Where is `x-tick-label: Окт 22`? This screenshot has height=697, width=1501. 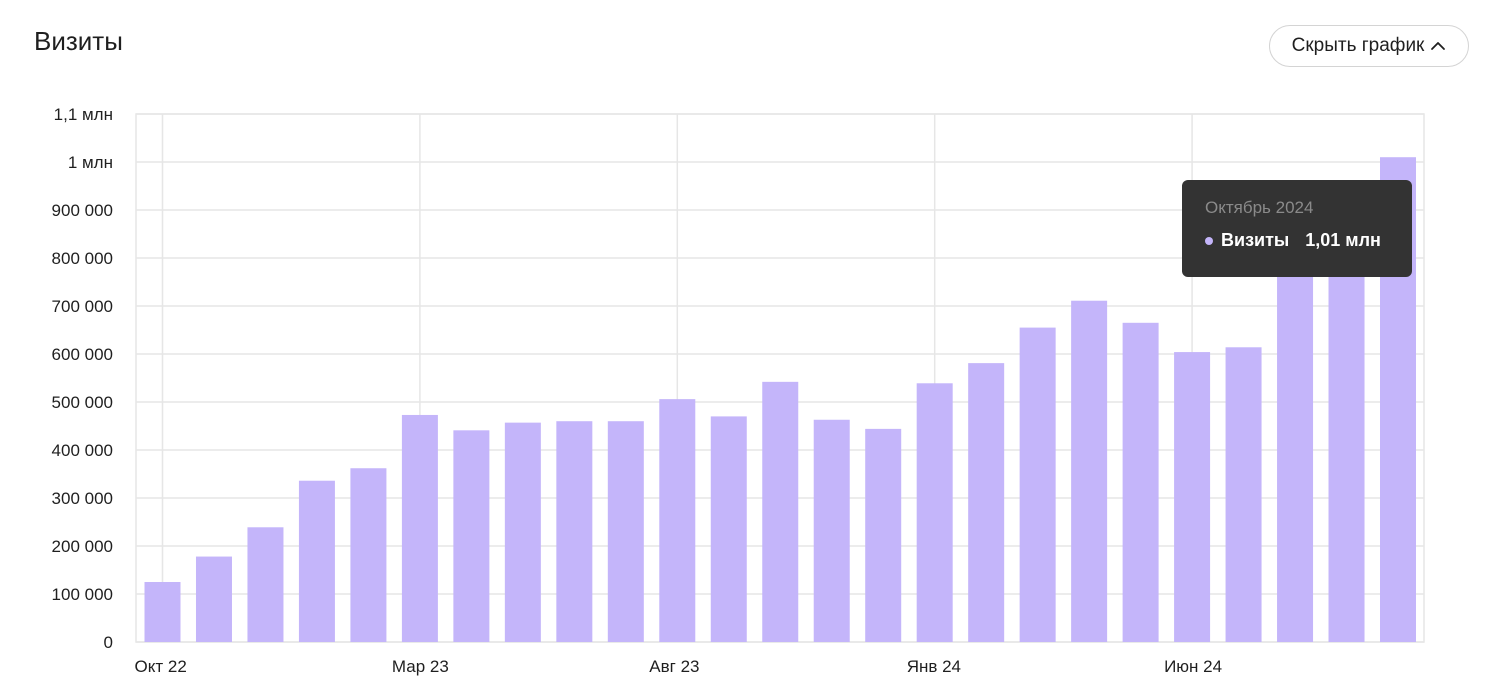
x-tick-label: Окт 22 is located at coordinates (161, 666).